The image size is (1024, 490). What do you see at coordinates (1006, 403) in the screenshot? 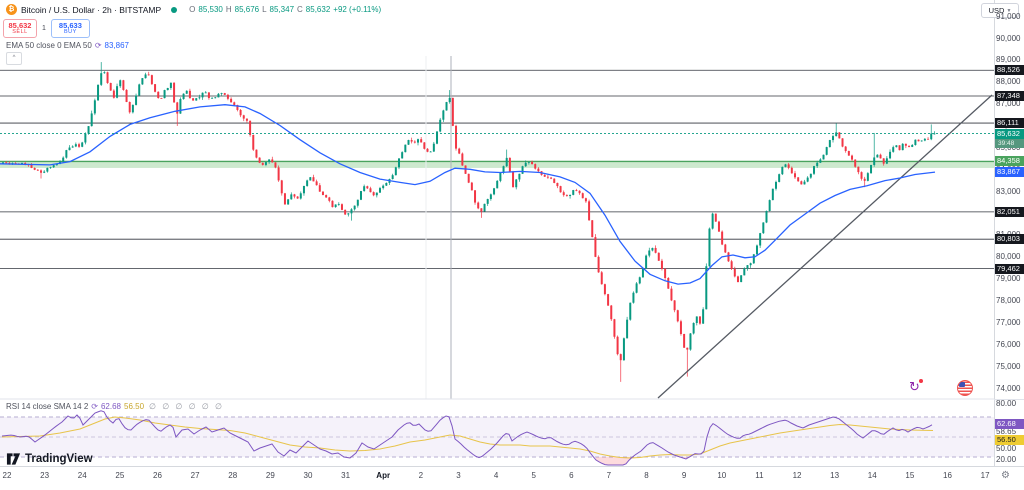
I see `rsi-tick-label: 80.00` at bounding box center [1006, 403].